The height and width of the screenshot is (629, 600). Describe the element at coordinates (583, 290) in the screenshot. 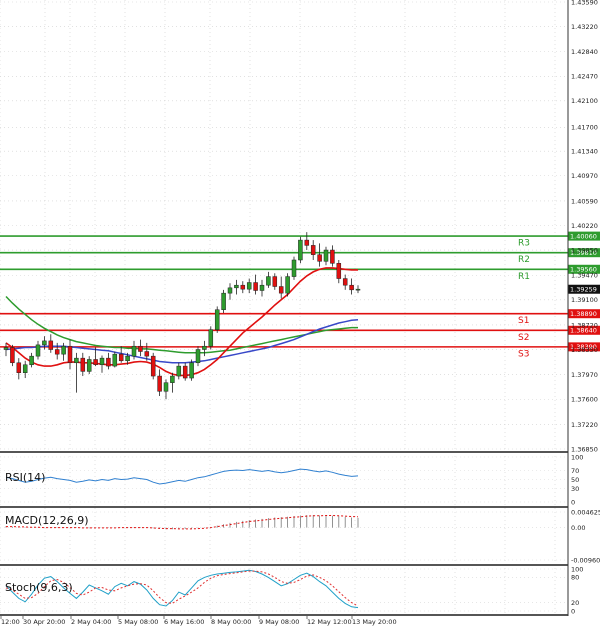

I see `current-price-label: 1.39259` at that location.